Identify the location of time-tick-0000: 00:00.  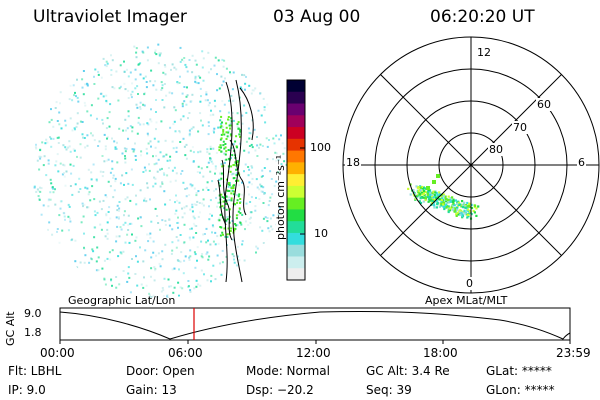
(57, 353).